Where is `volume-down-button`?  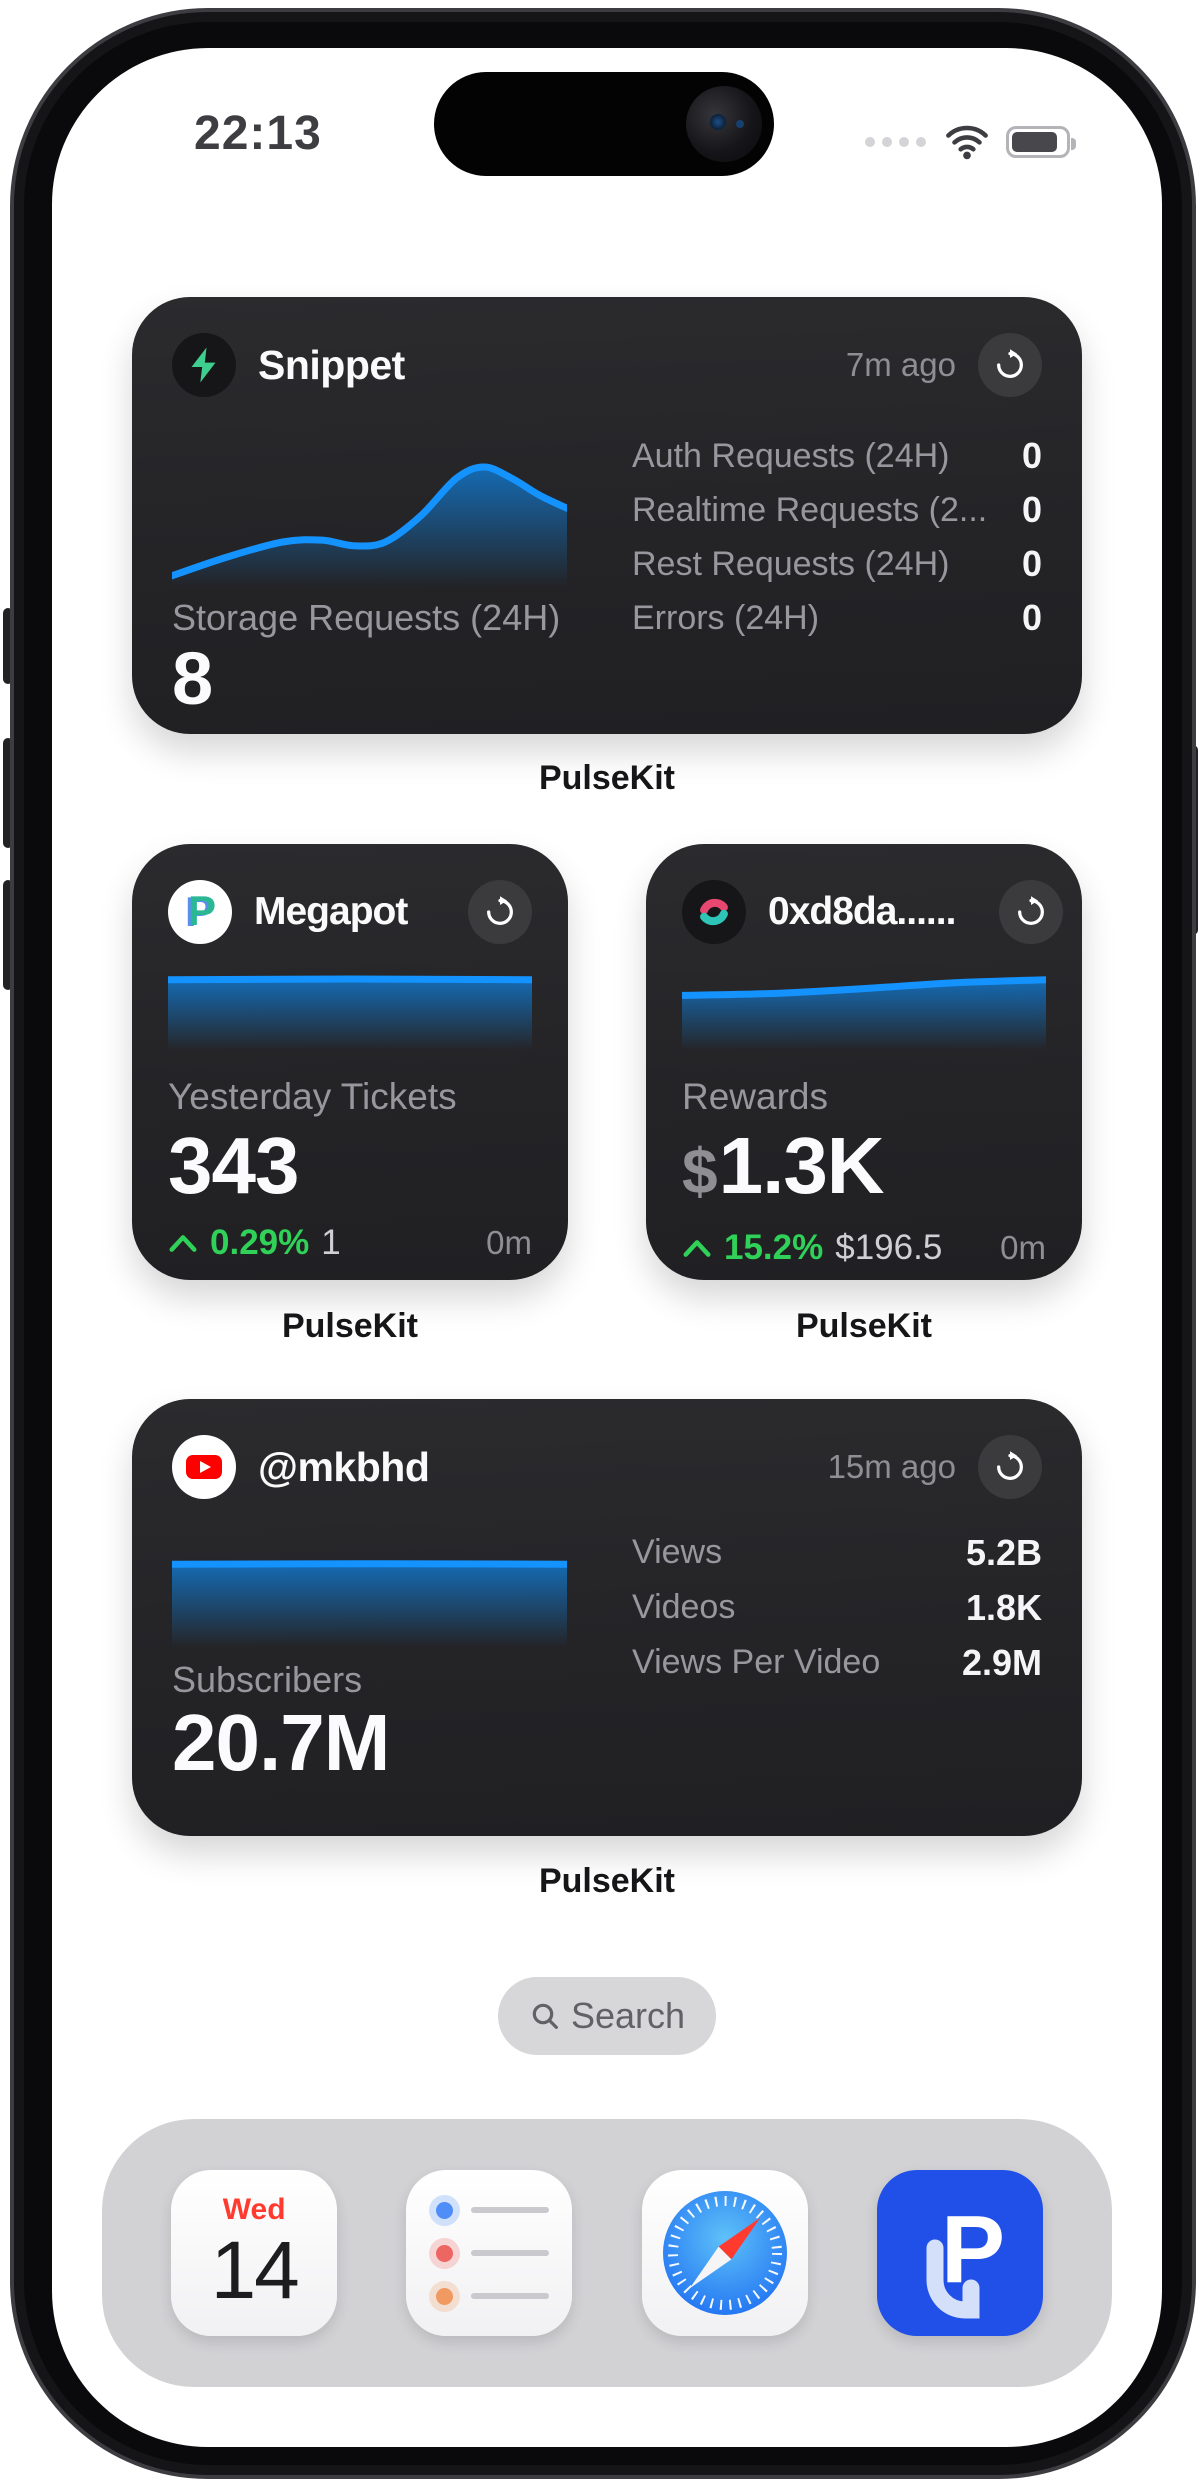 volume-down-button is located at coordinates (8, 935).